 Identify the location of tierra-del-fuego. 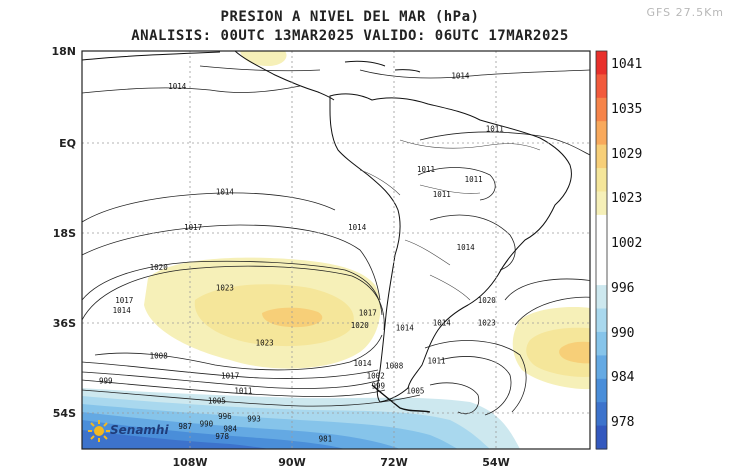
(401, 398).